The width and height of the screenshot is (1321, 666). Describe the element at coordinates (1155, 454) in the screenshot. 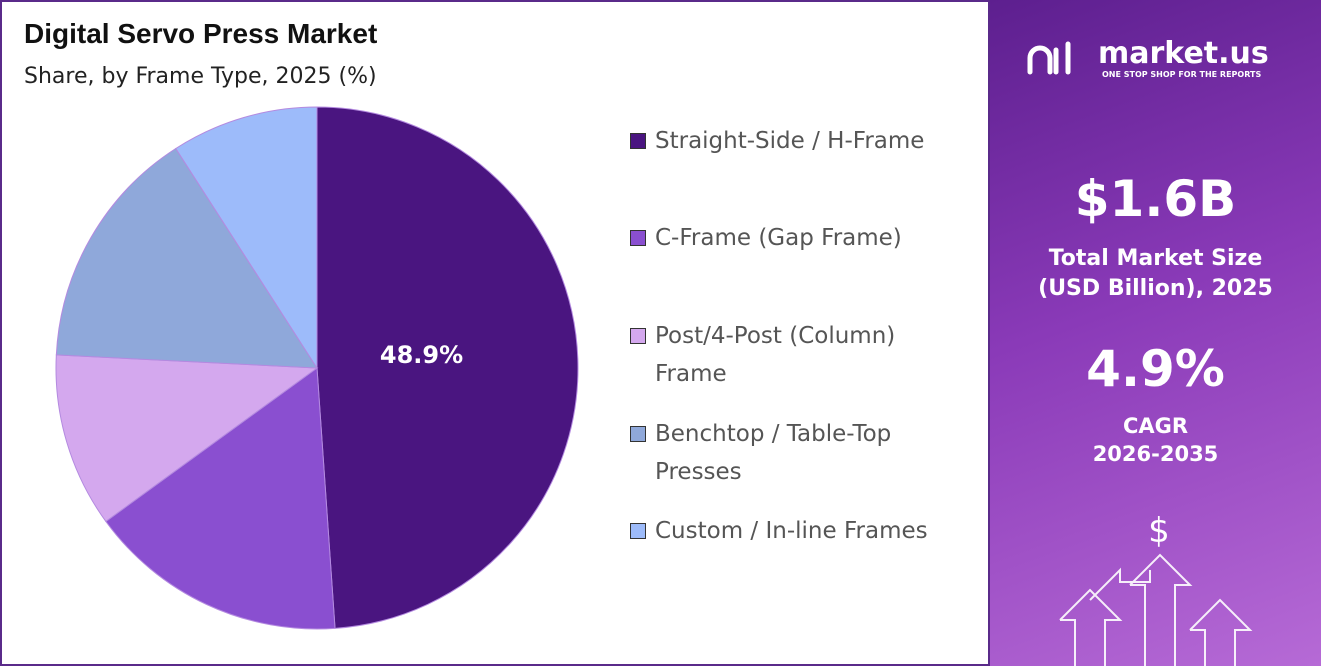

I see `cagr-period: 2026-2035` at that location.